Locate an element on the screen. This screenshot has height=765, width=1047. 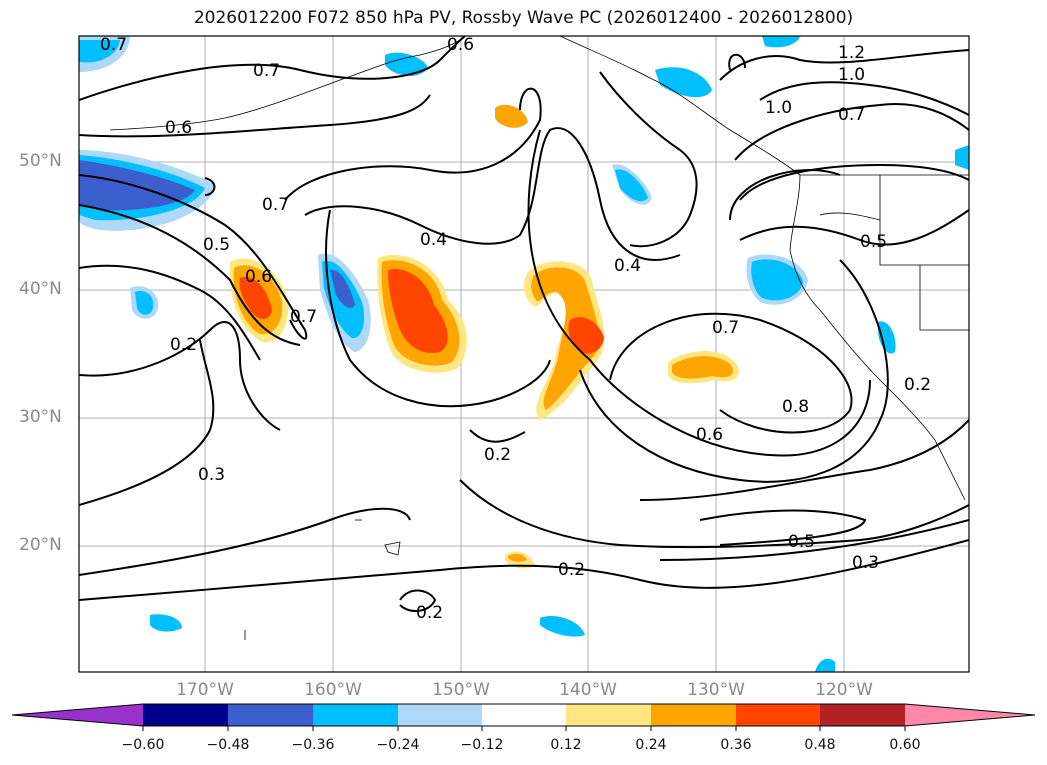
lon-label: 120°W is located at coordinates (844, 690).